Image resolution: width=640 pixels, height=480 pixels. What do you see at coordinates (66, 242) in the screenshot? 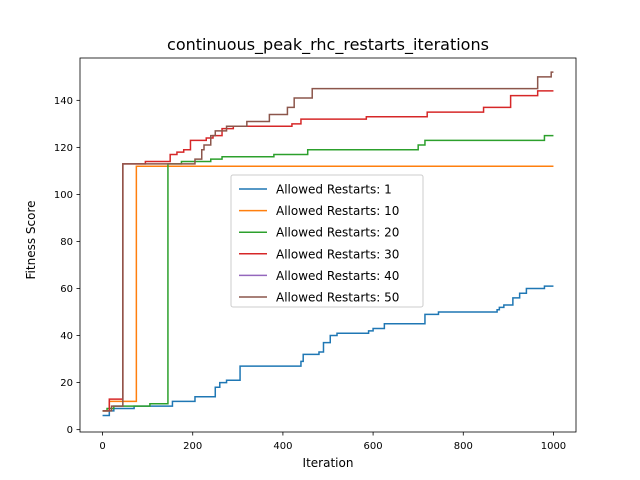
I see `y-tick-label: 80` at bounding box center [66, 242].